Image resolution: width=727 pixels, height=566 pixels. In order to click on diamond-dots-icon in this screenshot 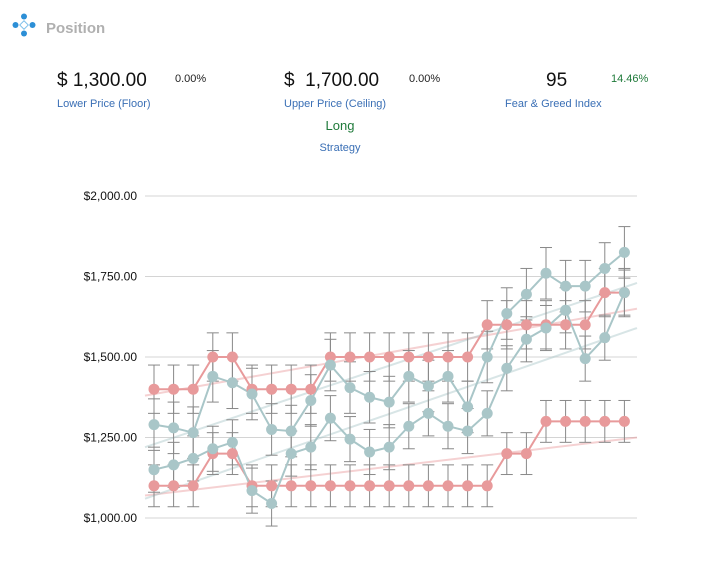, I will do `click(24, 24)`.